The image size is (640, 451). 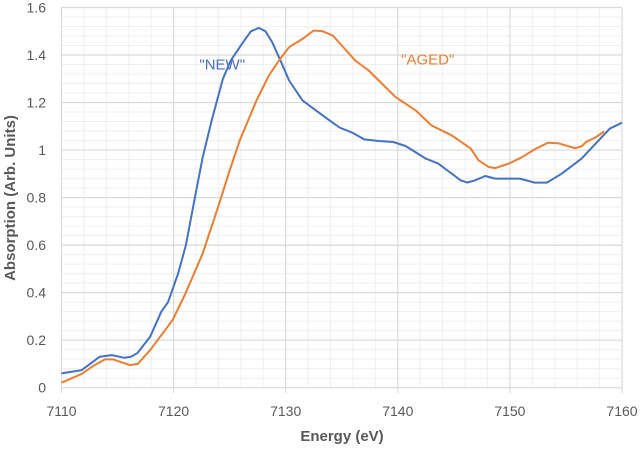 What do you see at coordinates (37, 340) in the screenshot?
I see `y-tick-label: 0.2` at bounding box center [37, 340].